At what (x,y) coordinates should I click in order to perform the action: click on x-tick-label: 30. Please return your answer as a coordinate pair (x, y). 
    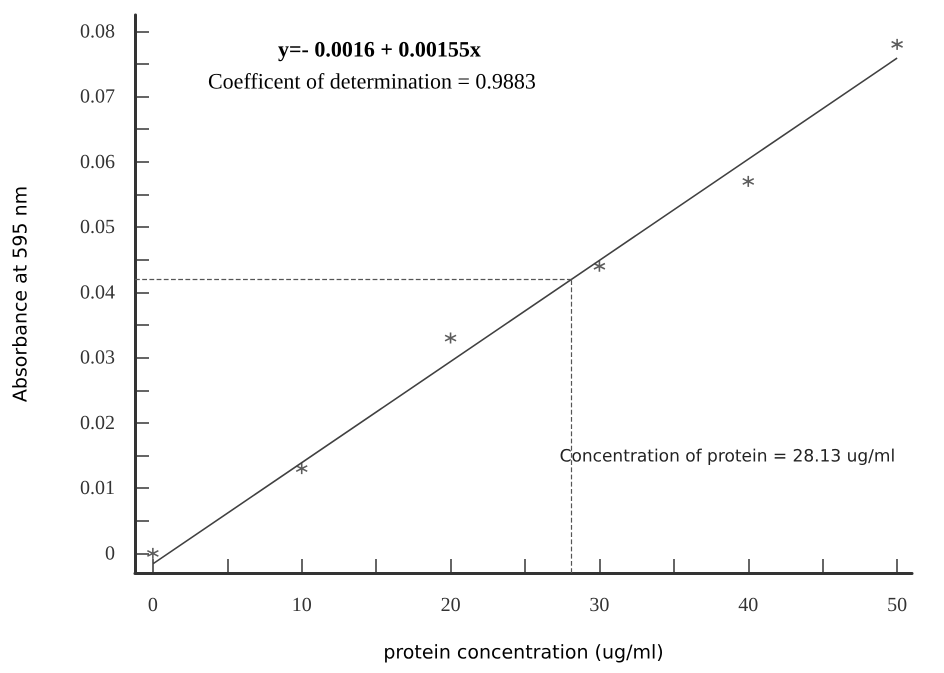
    Looking at the image, I should click on (599, 605).